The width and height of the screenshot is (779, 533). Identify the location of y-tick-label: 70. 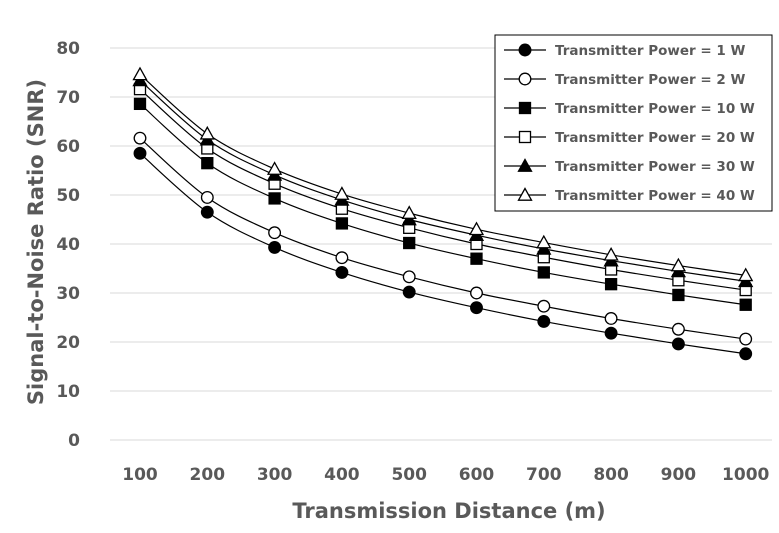
(68, 98).